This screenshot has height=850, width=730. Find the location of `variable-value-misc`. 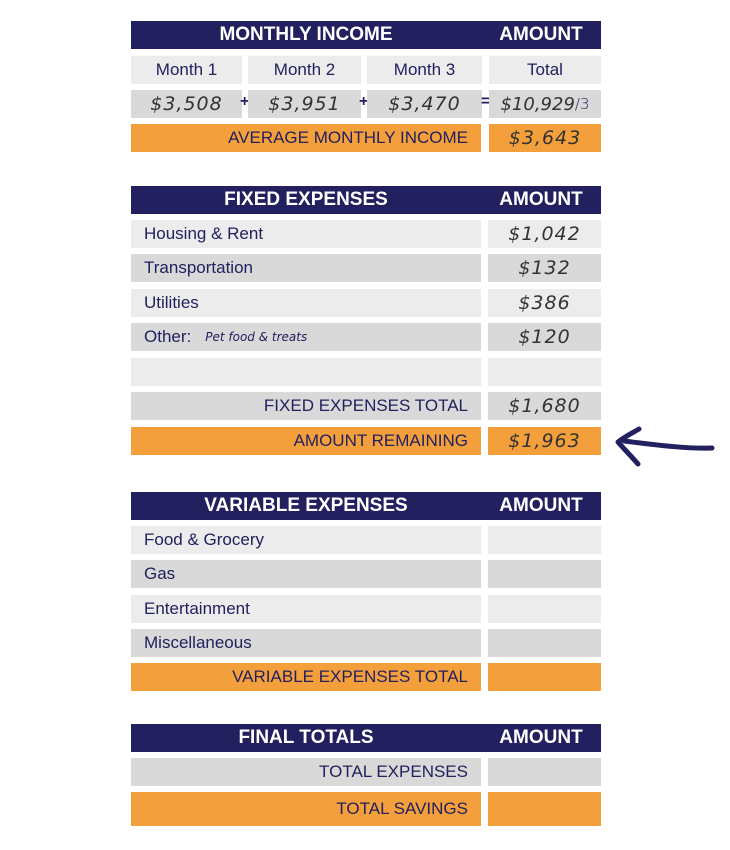

variable-value-misc is located at coordinates (544, 643).